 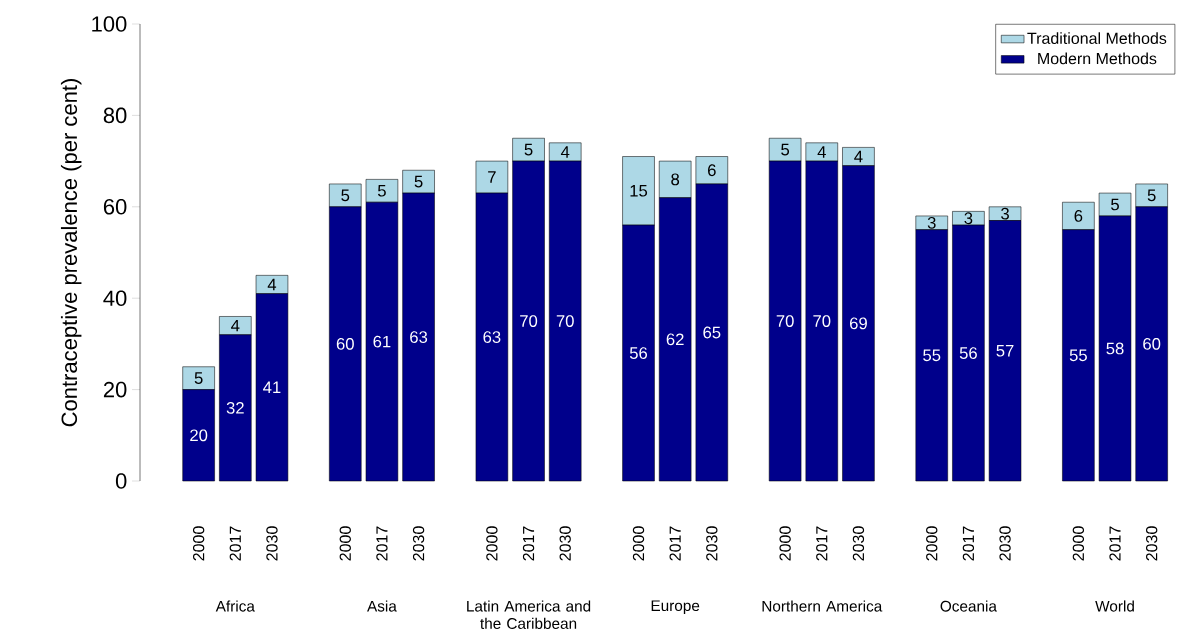 I want to click on data-label: 58, so click(x=1115, y=348).